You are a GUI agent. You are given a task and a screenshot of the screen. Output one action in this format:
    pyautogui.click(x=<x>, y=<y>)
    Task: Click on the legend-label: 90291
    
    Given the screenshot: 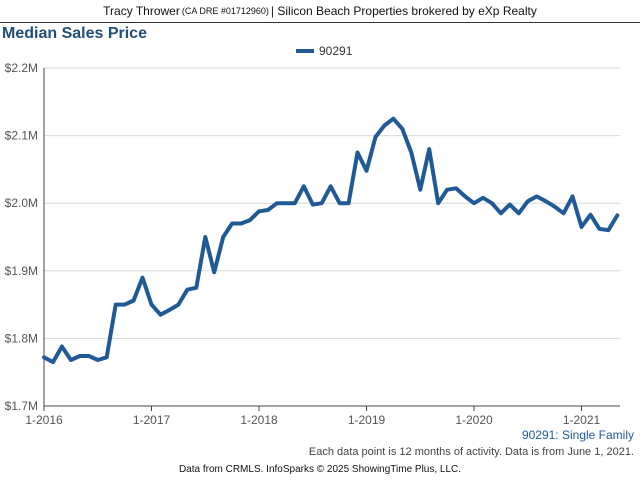 What is the action you would take?
    pyautogui.click(x=336, y=51)
    